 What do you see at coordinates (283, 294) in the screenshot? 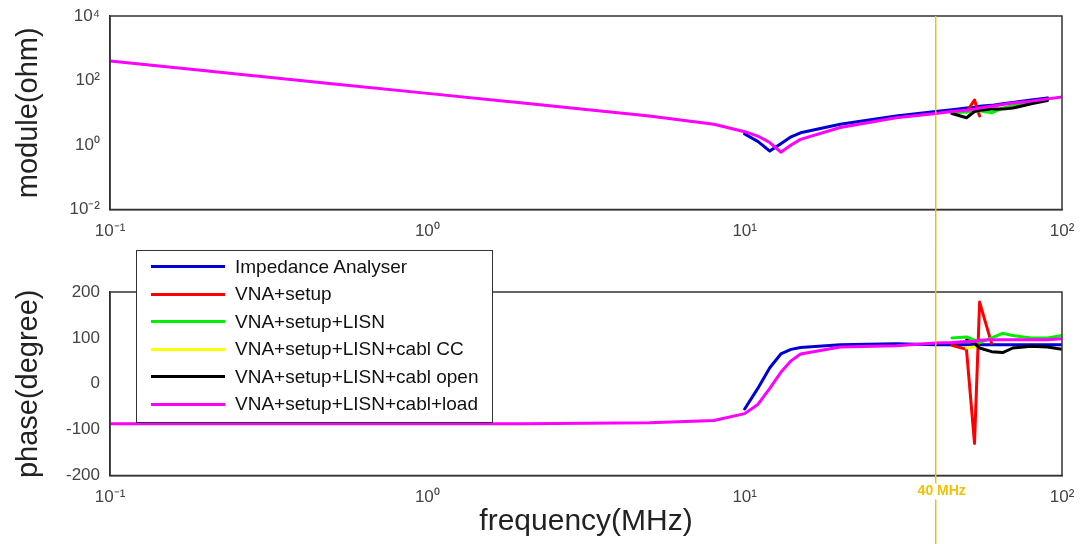
I see `legend-label: VNA+setup` at bounding box center [283, 294].